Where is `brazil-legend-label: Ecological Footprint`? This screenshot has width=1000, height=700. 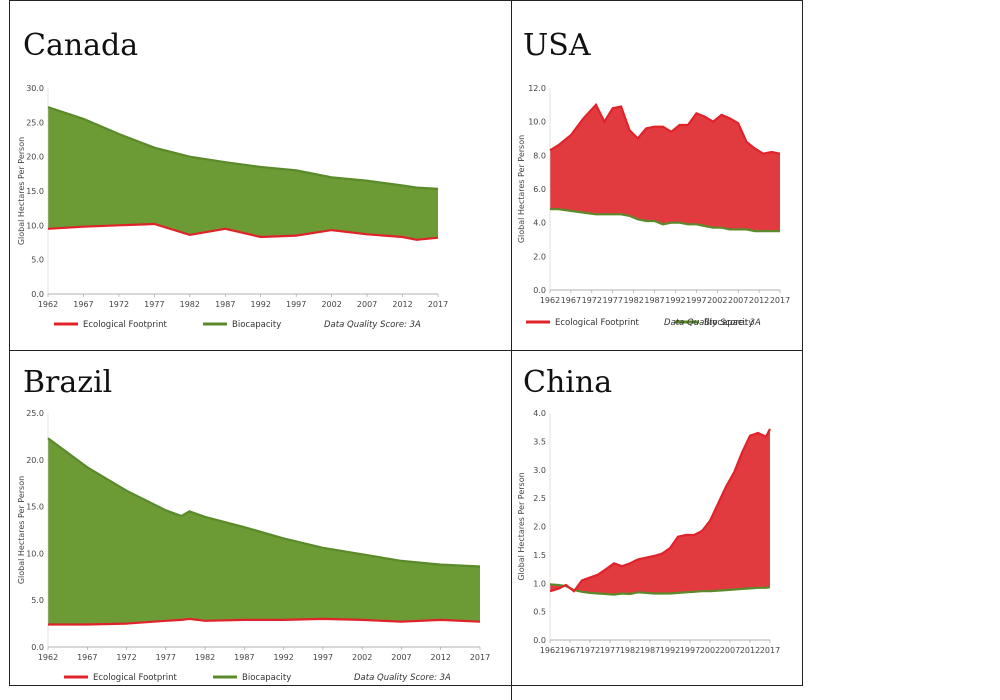
brazil-legend-label: Ecological Footprint is located at coordinates (135, 678).